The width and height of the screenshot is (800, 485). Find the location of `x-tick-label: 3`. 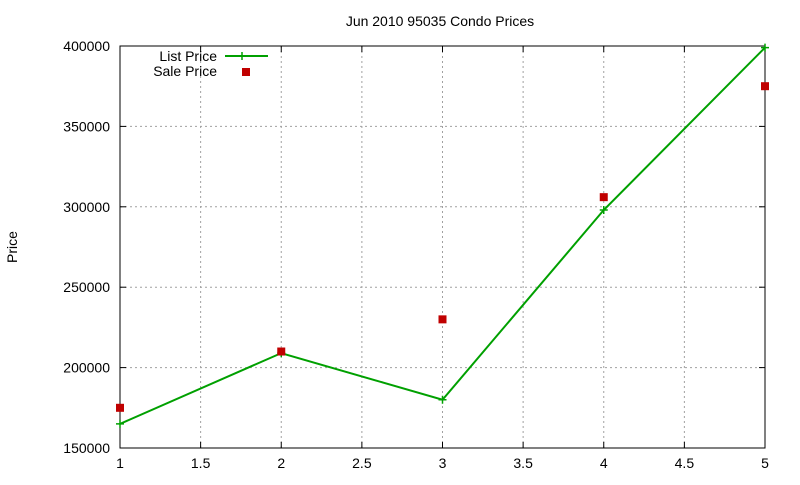

x-tick-label: 3 is located at coordinates (443, 463).